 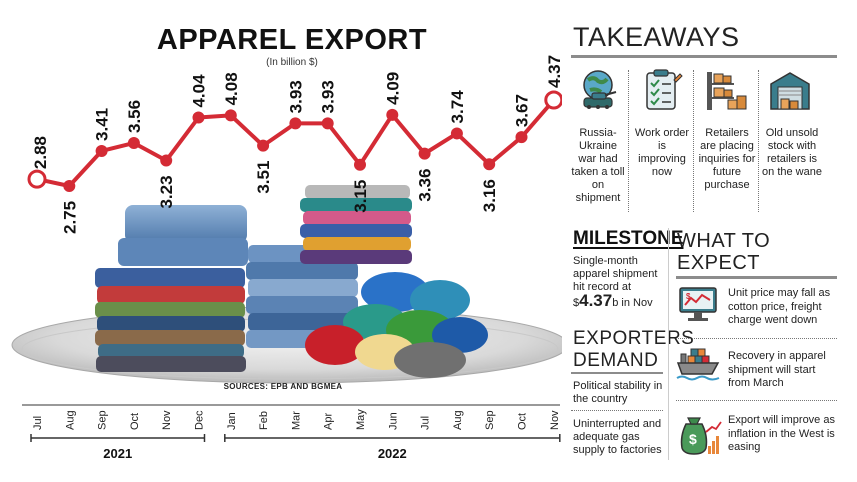 I want to click on year-label: 2022, so click(x=392, y=453).